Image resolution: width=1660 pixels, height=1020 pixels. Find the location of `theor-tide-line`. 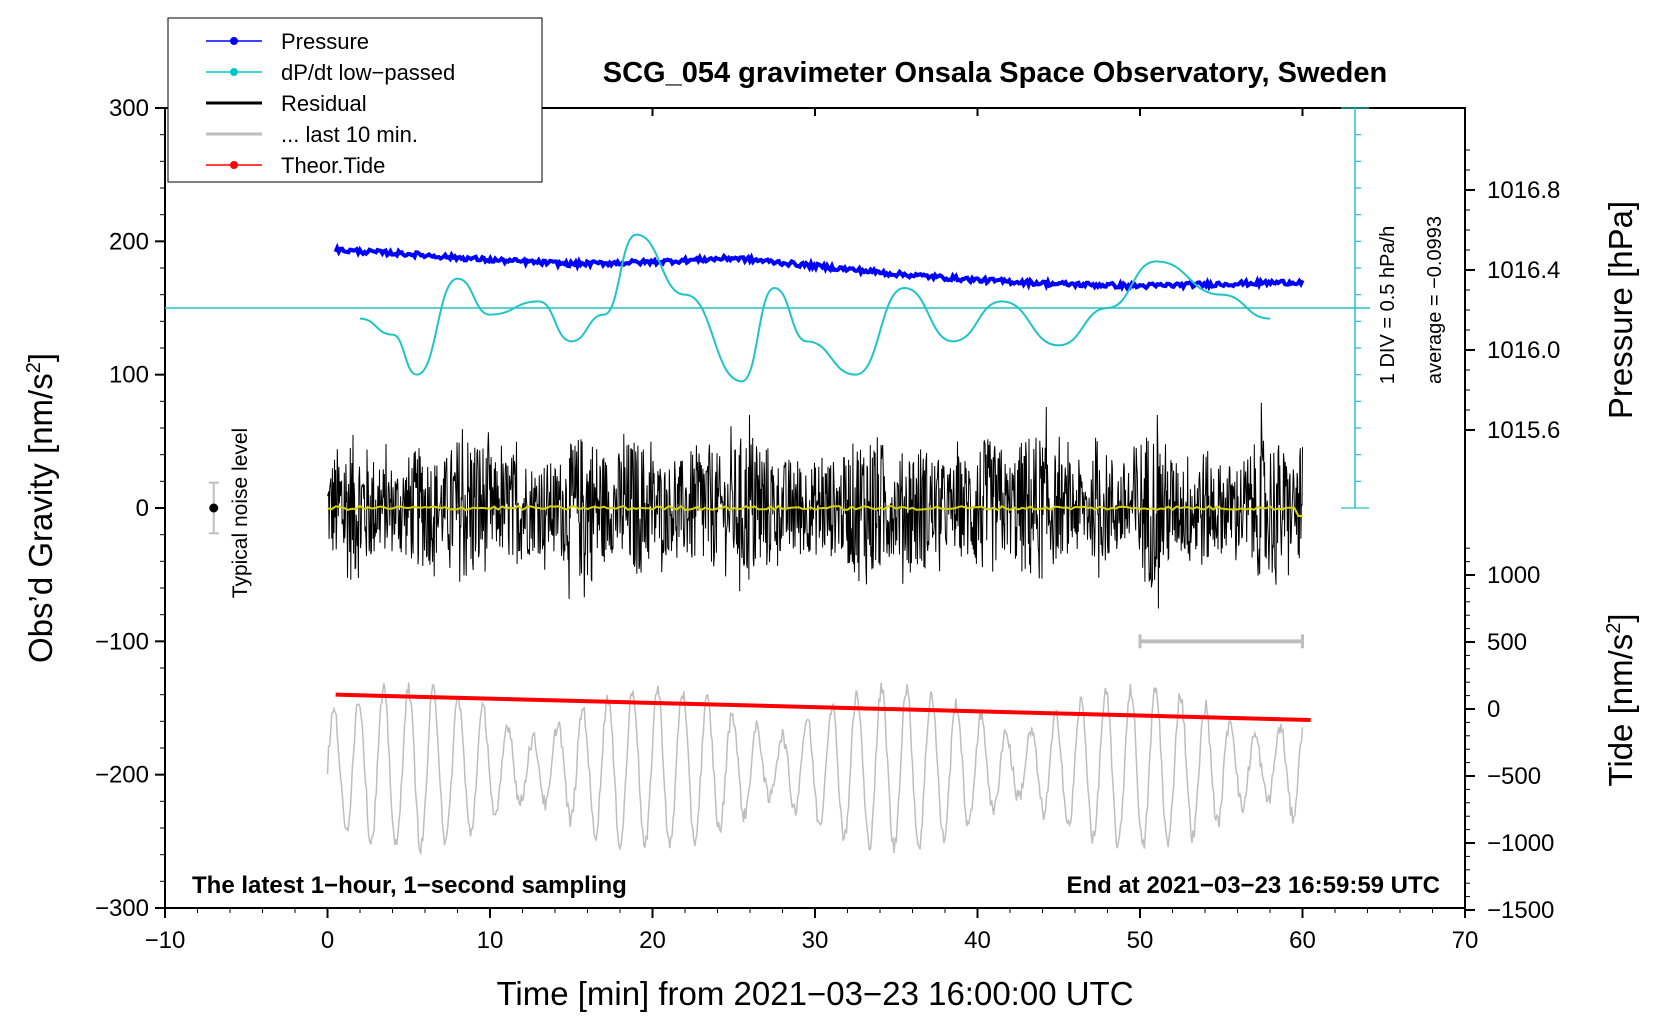

theor-tide-line is located at coordinates (823, 707).